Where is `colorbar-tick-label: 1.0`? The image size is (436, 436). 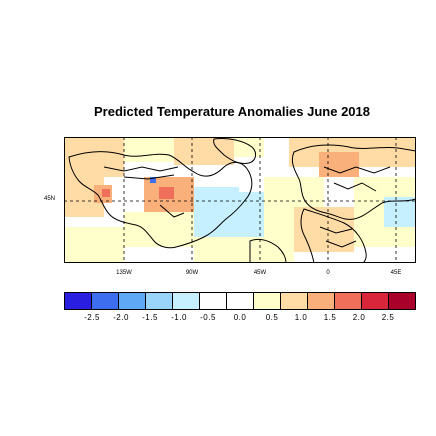
colorbar-tick-label: 1.0 is located at coordinates (301, 317).